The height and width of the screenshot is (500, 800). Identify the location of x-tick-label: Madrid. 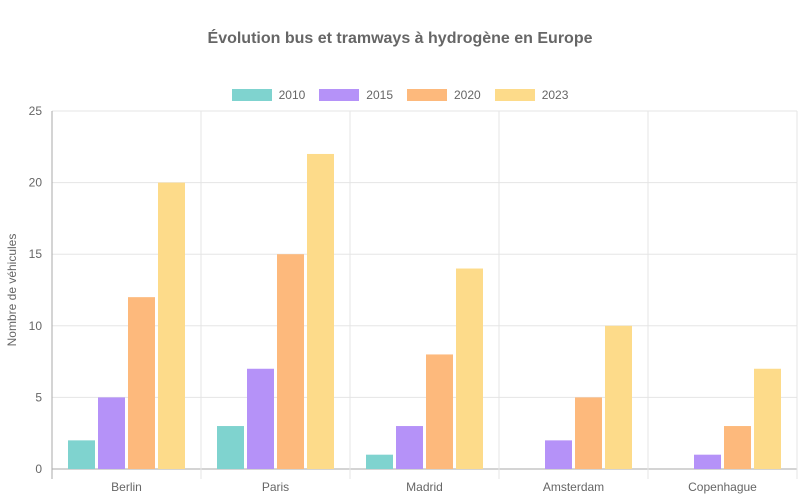
(424, 487).